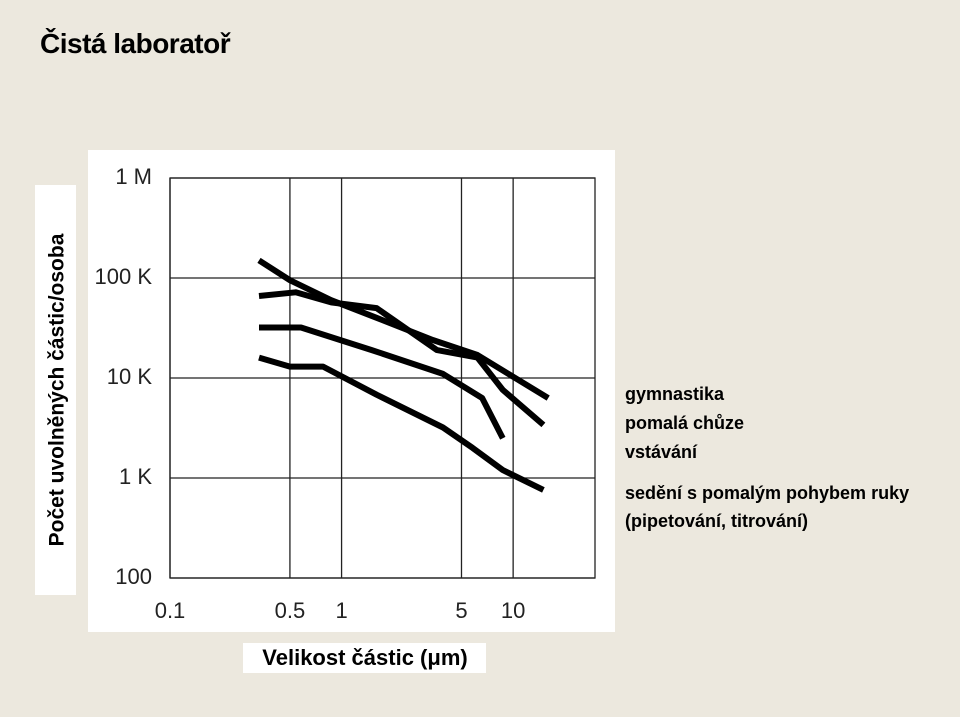  Describe the element at coordinates (341, 610) in the screenshot. I see `x-tick-label: 1` at that location.